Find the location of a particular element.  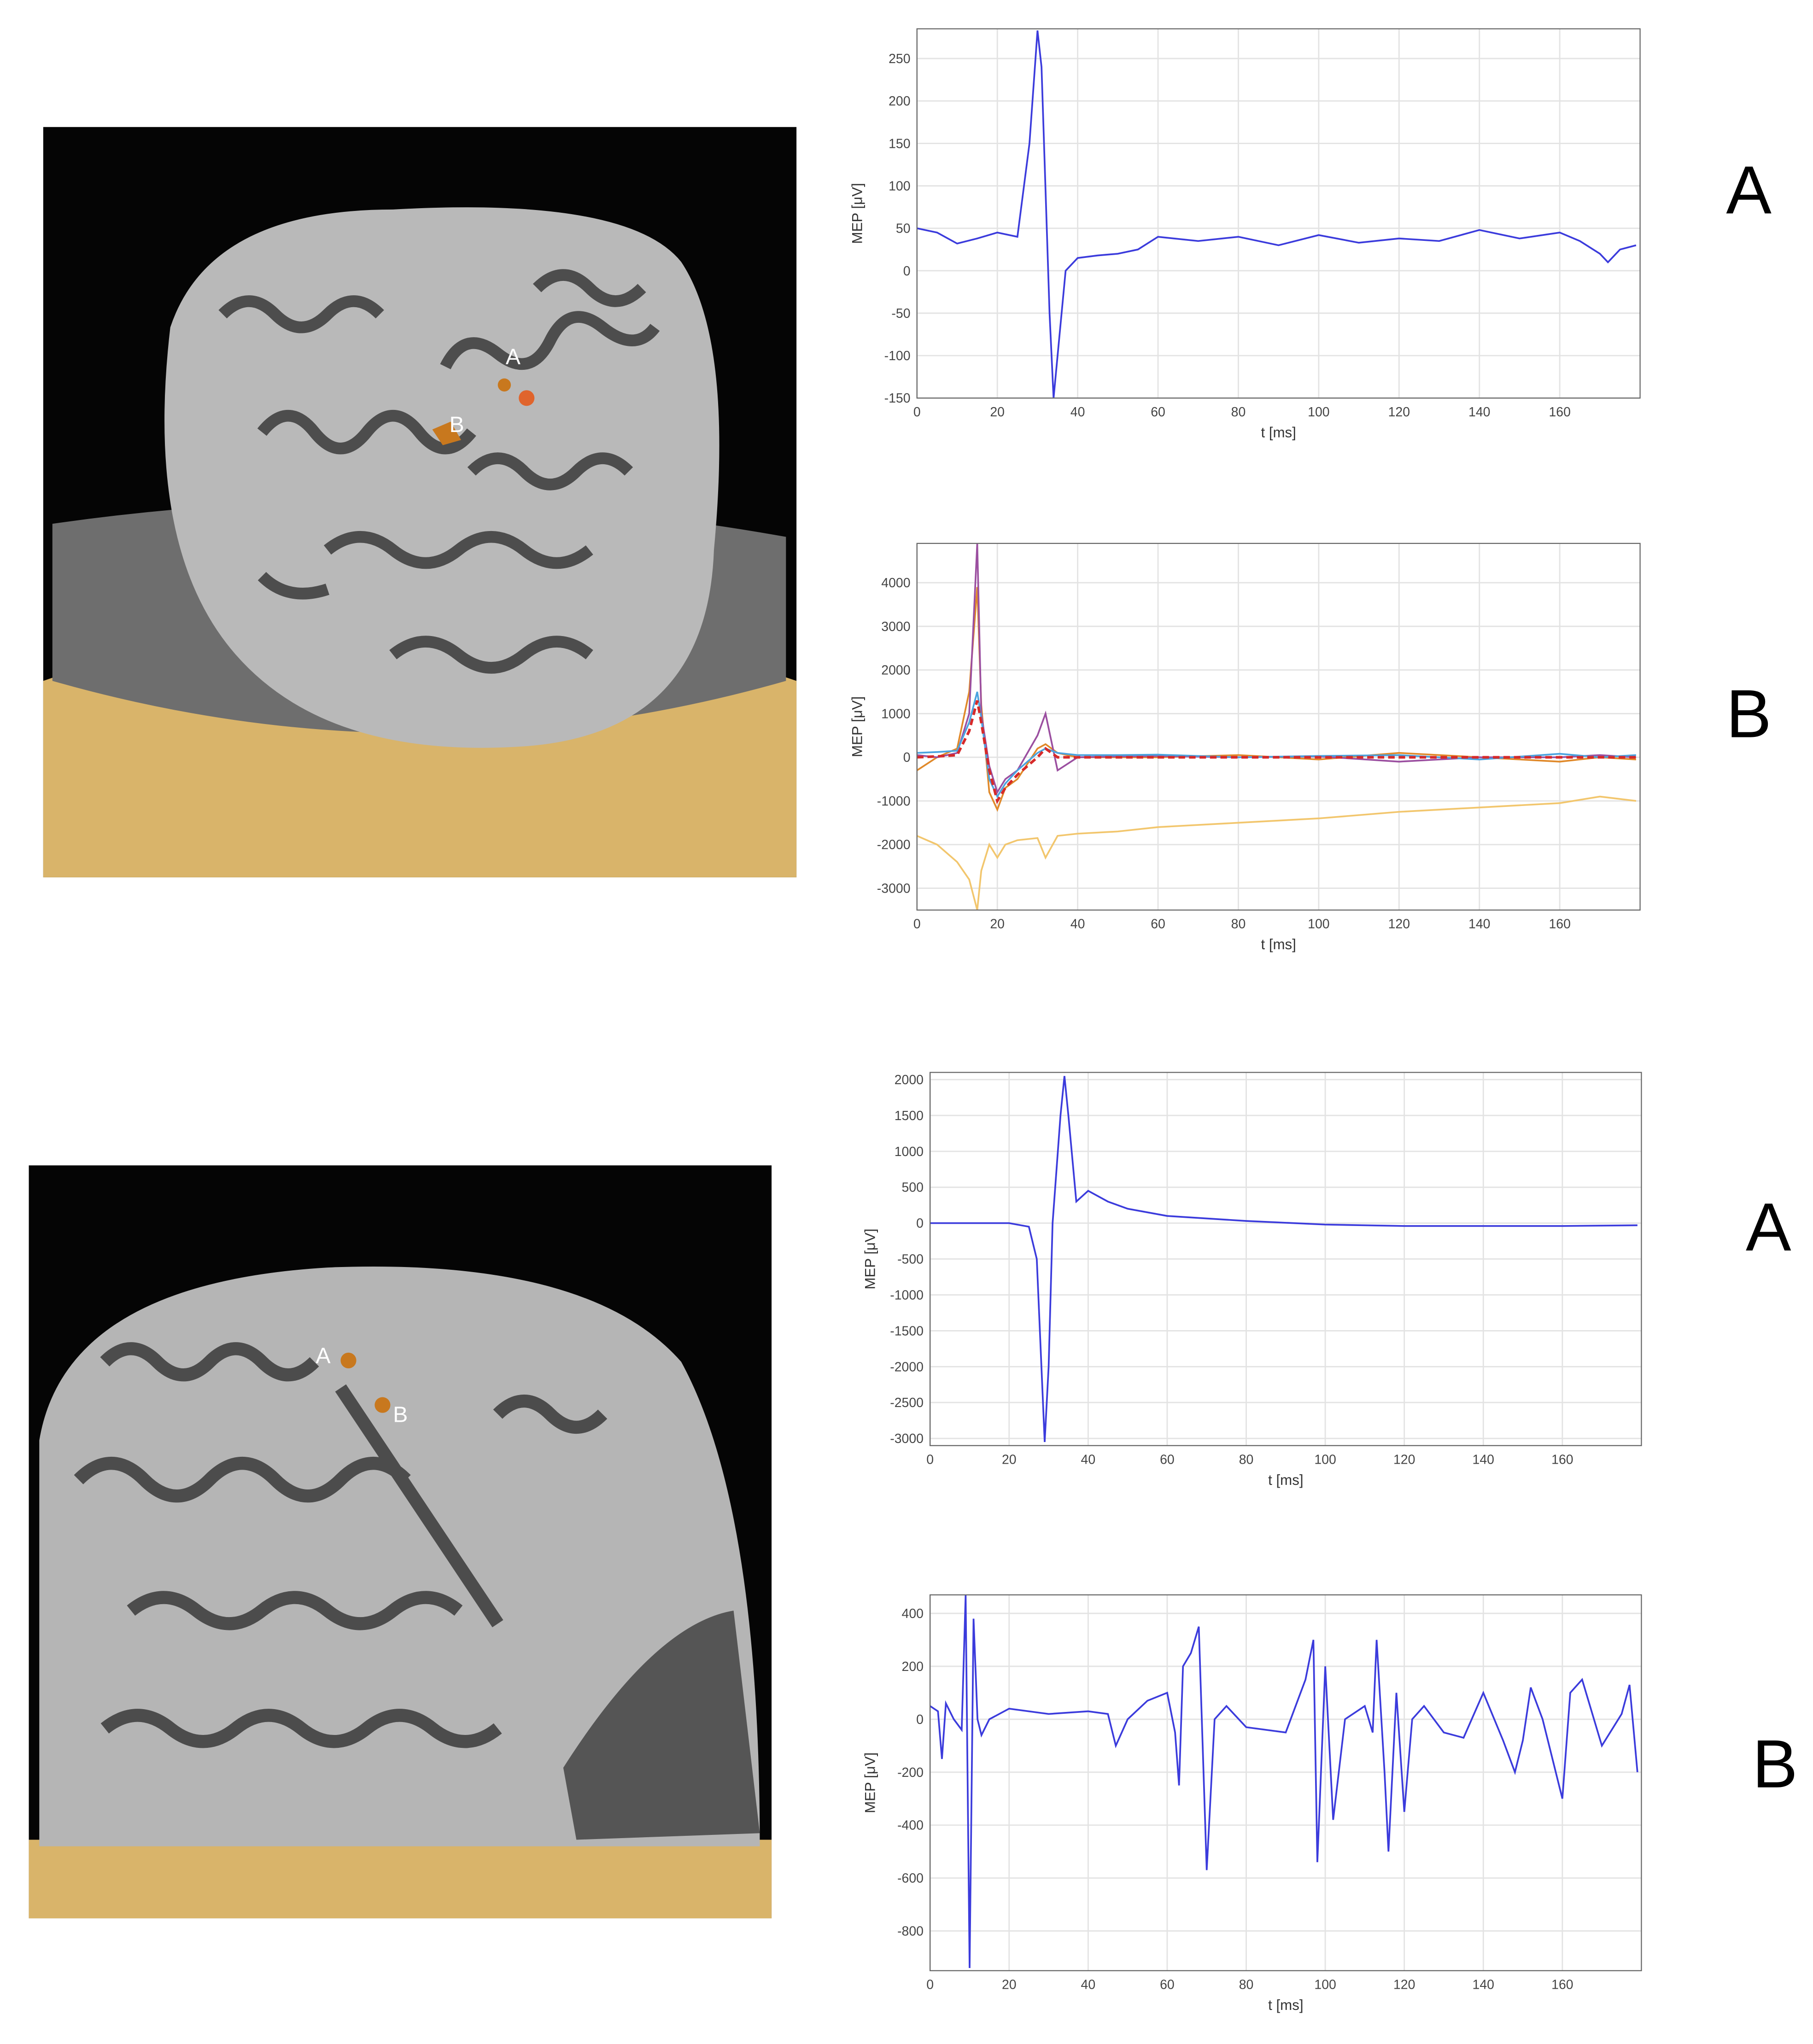

y-tick-label: -200 is located at coordinates (911, 1772).